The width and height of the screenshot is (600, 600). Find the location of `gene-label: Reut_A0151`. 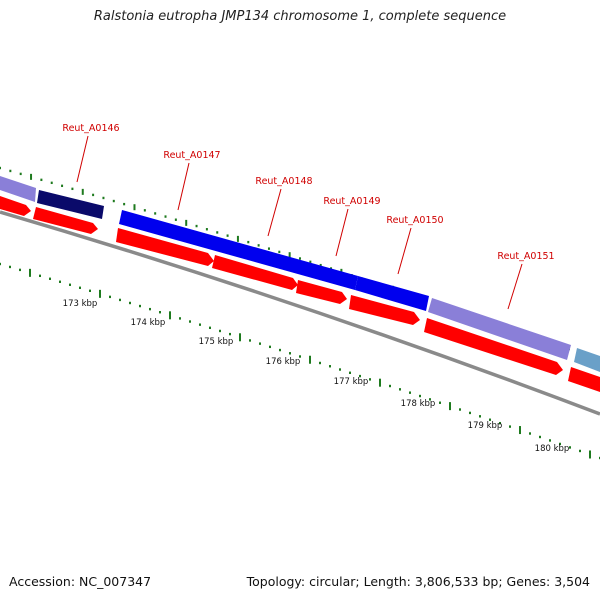

gene-label: Reut_A0151 is located at coordinates (525, 256).